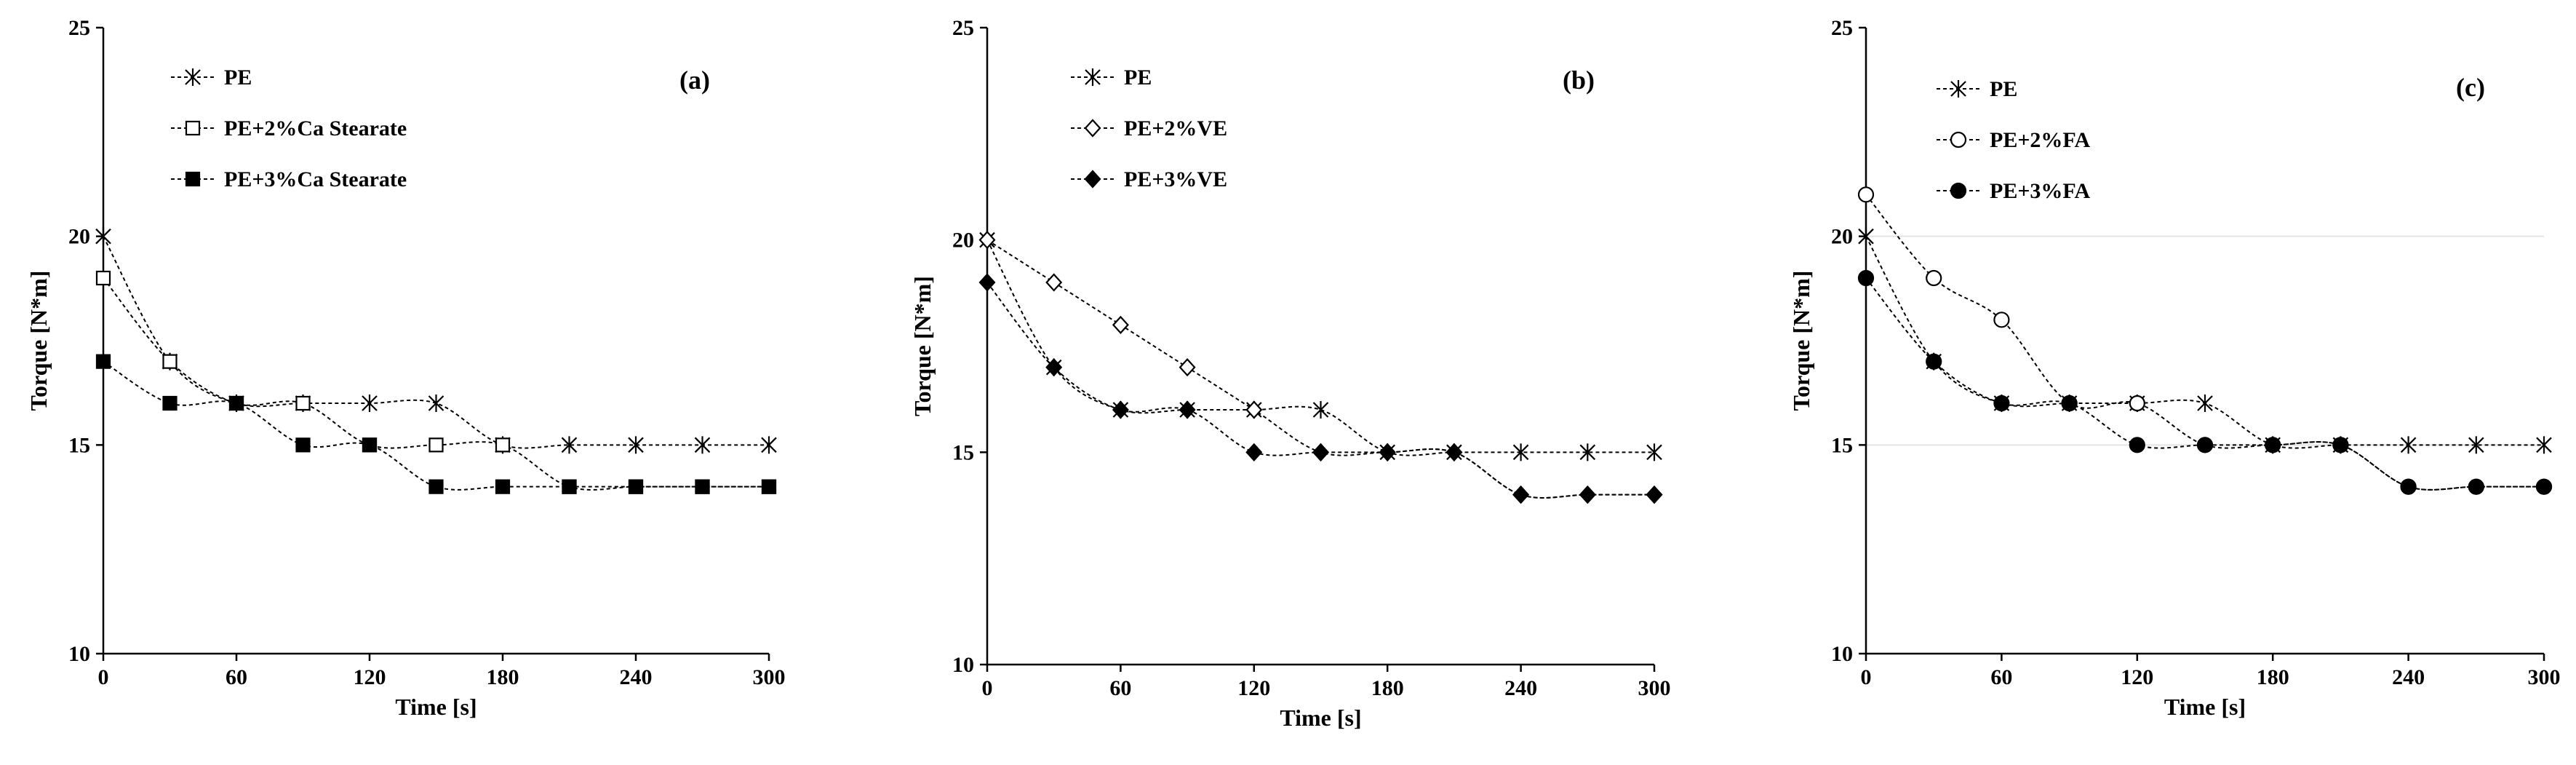 The image size is (2576, 765). What do you see at coordinates (1254, 409) in the screenshot?
I see `data-point-s1-4-shape` at bounding box center [1254, 409].